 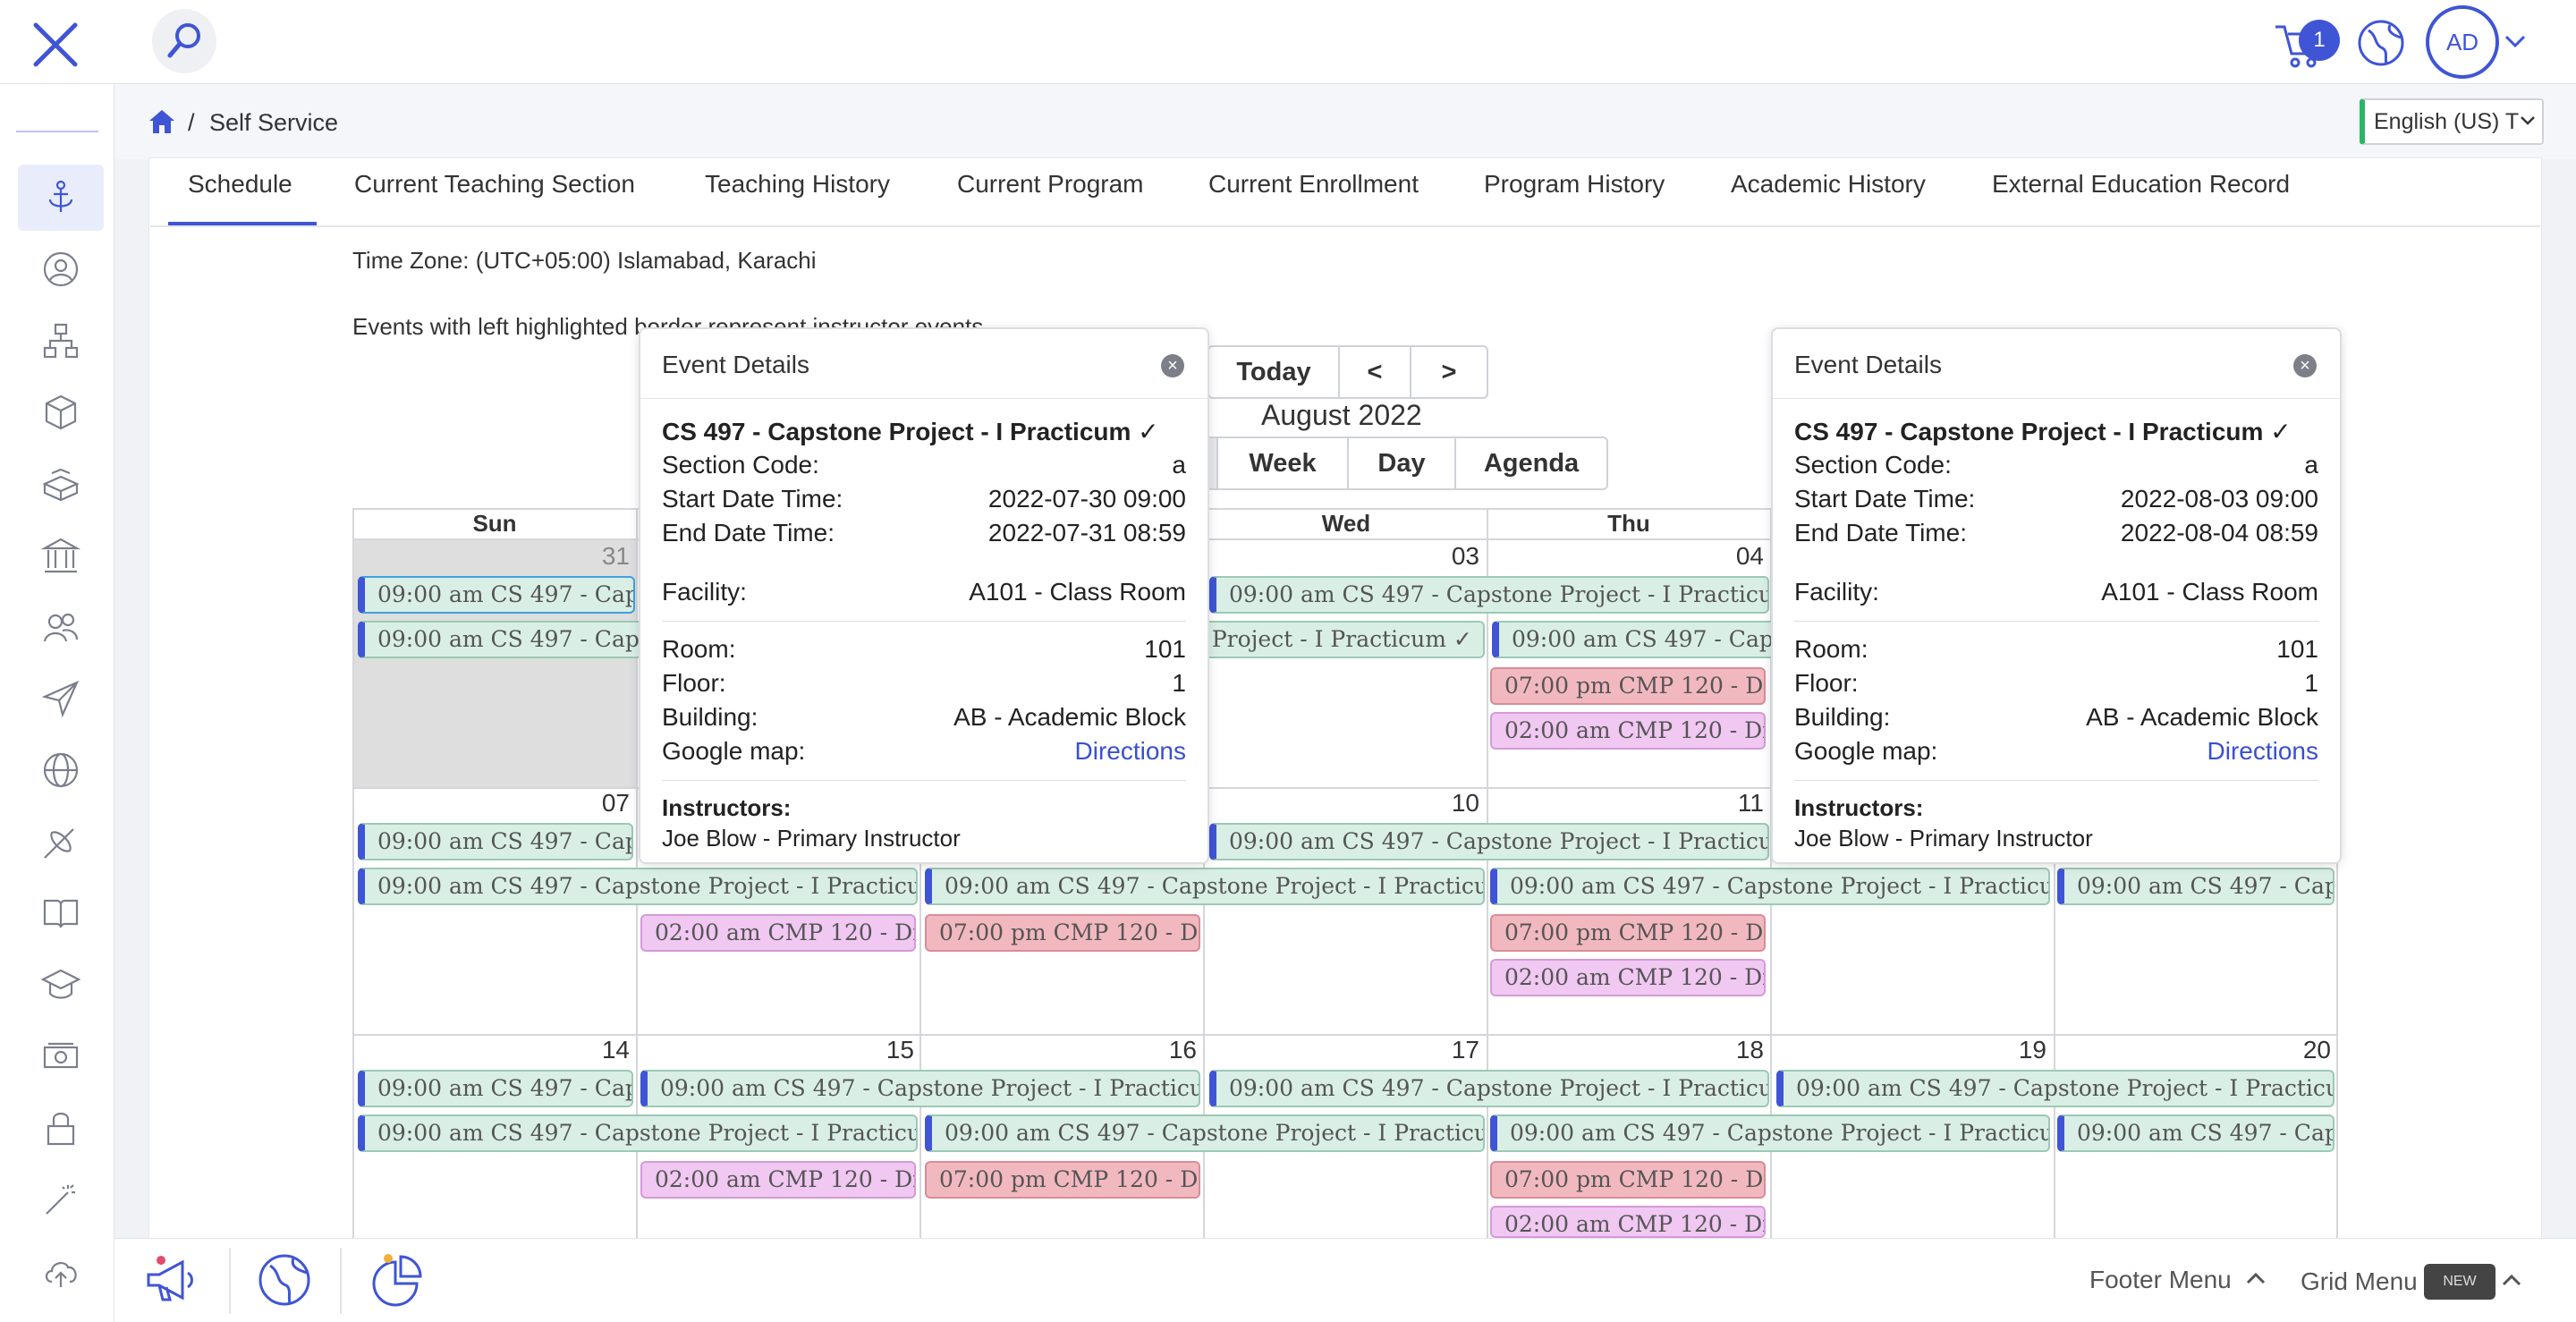 I want to click on avatar-initials: AD, so click(x=2462, y=42).